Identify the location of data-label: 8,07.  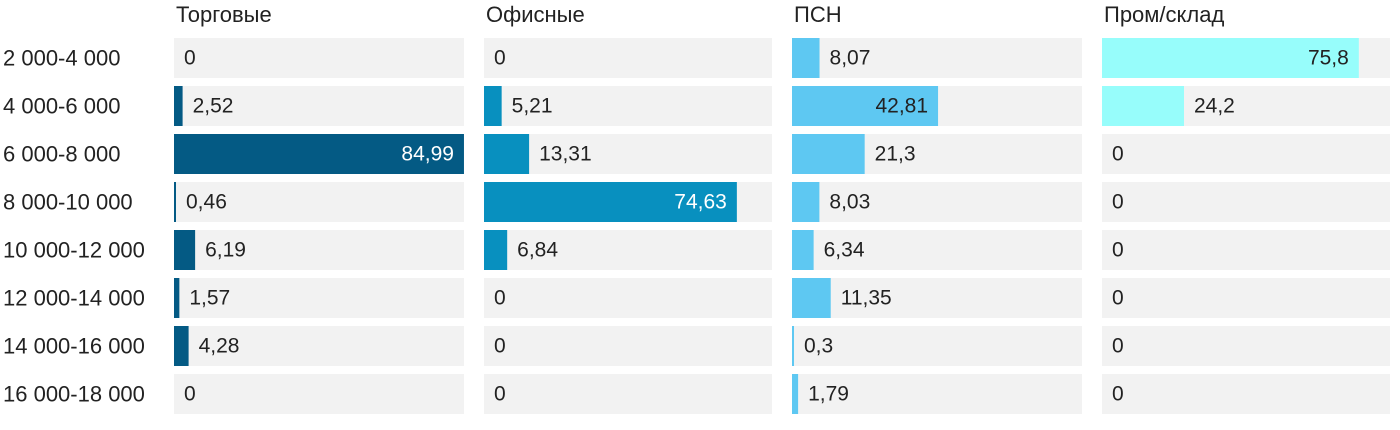
(850, 58).